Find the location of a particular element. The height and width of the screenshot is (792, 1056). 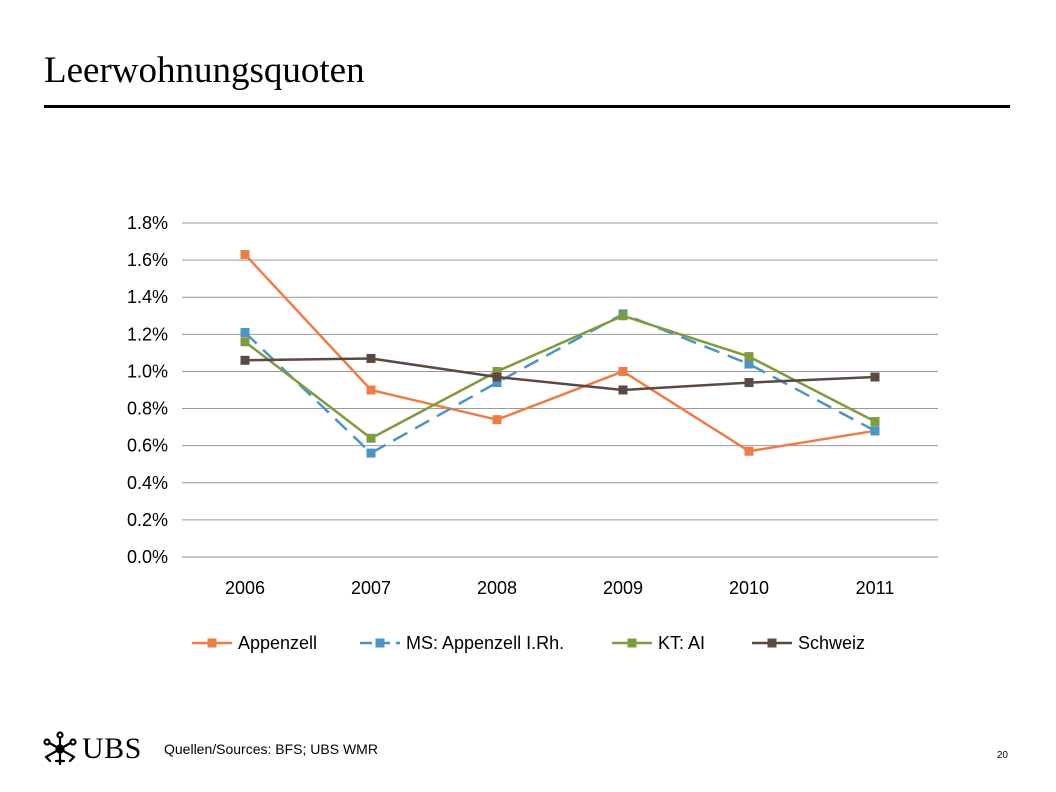

page-title: Leerwohnungsquoten is located at coordinates (204, 70).